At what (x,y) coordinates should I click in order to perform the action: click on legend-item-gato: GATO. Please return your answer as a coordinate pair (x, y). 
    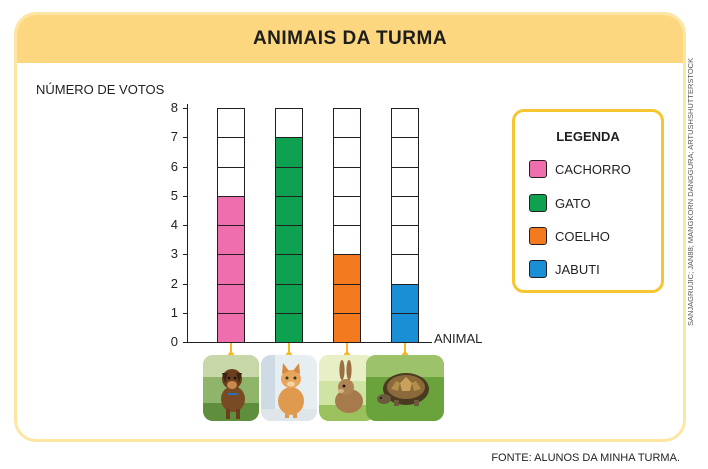
    Looking at the image, I should click on (560, 203).